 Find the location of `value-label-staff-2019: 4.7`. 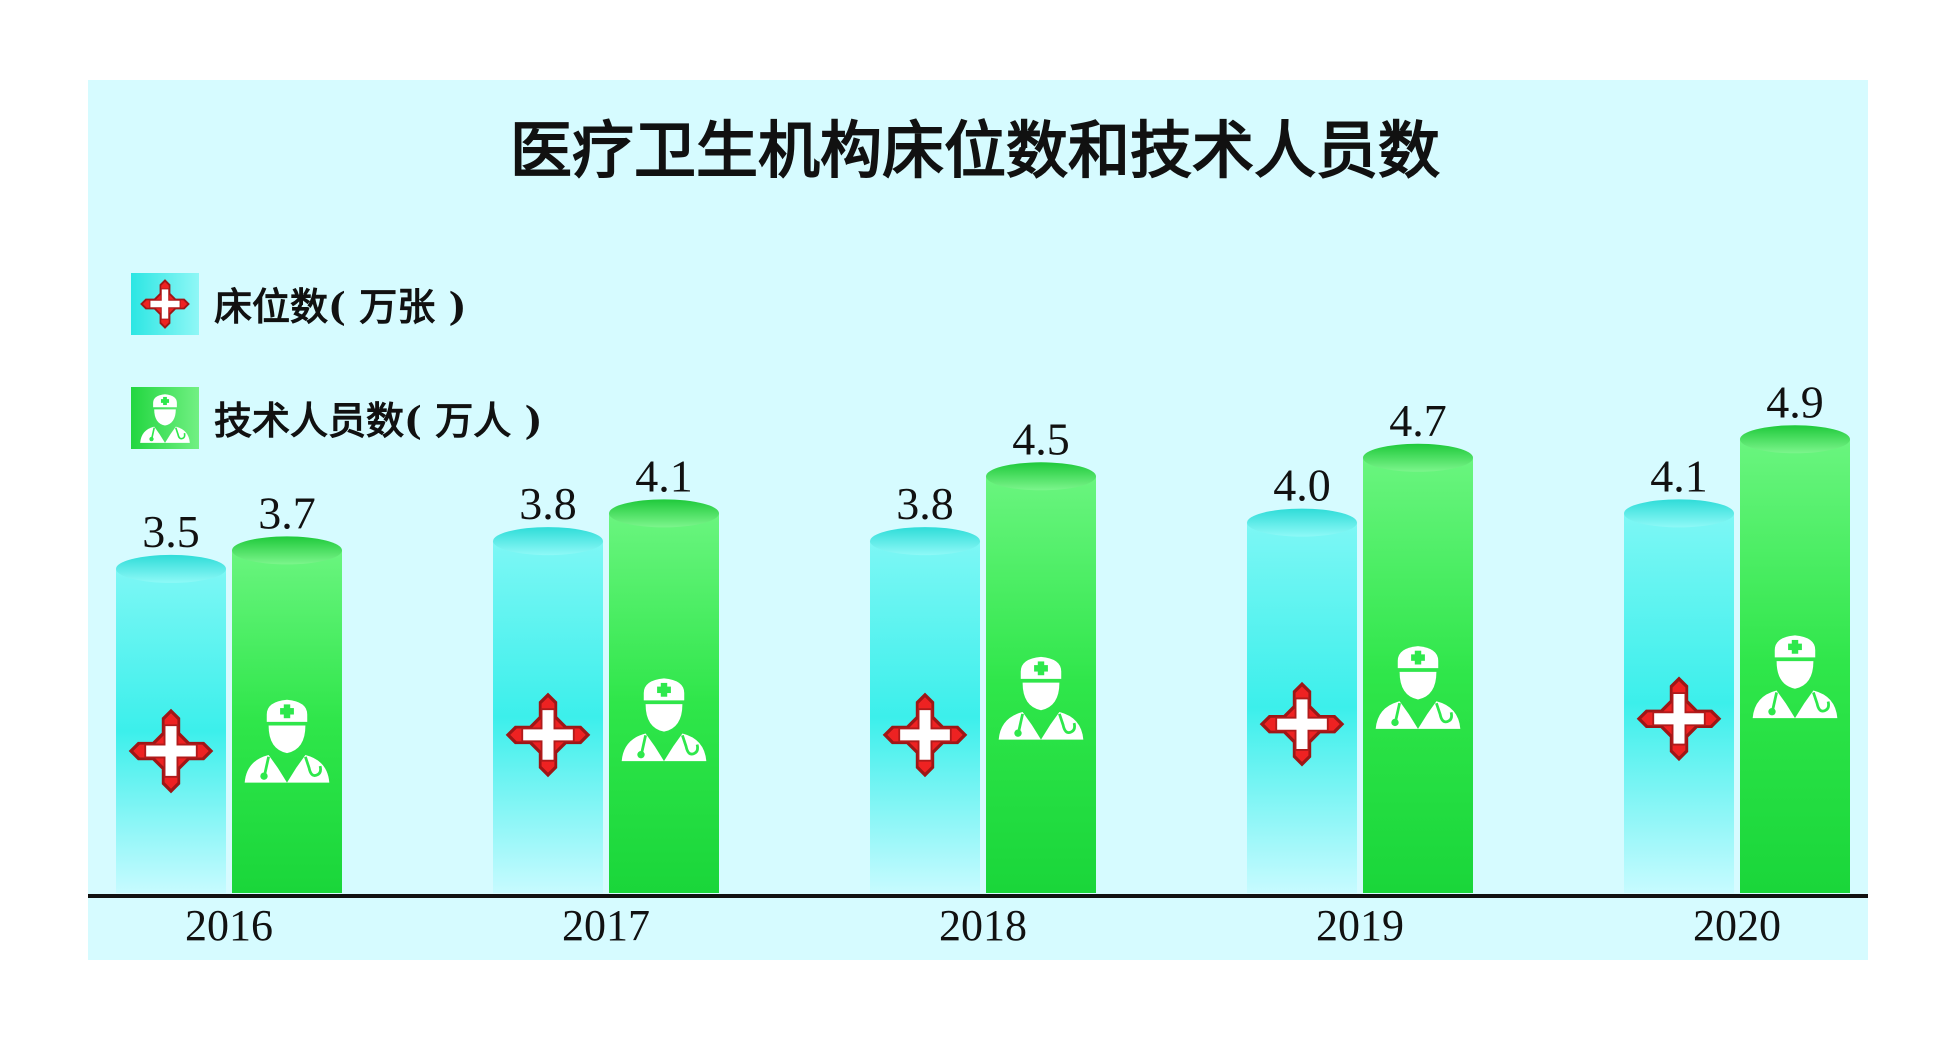

value-label-staff-2019: 4.7 is located at coordinates (1418, 420).